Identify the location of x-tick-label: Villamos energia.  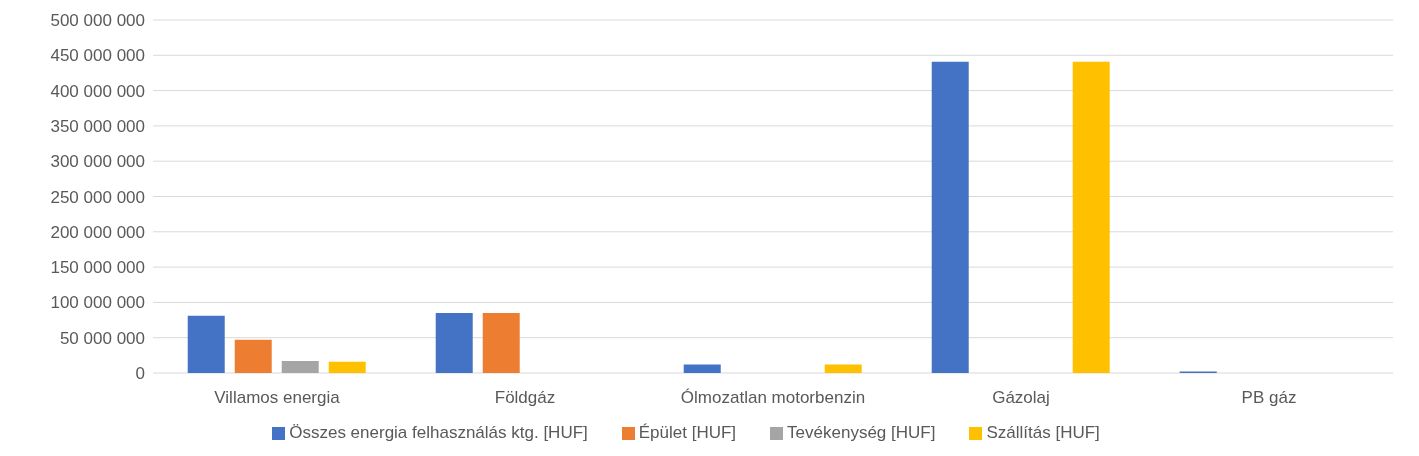
(277, 398).